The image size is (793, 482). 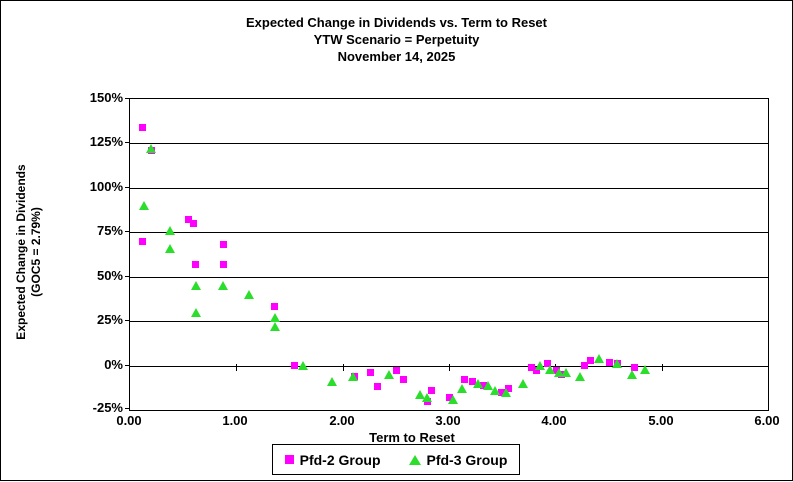 I want to click on y-tick-label-100%: 100%, so click(x=106, y=186).